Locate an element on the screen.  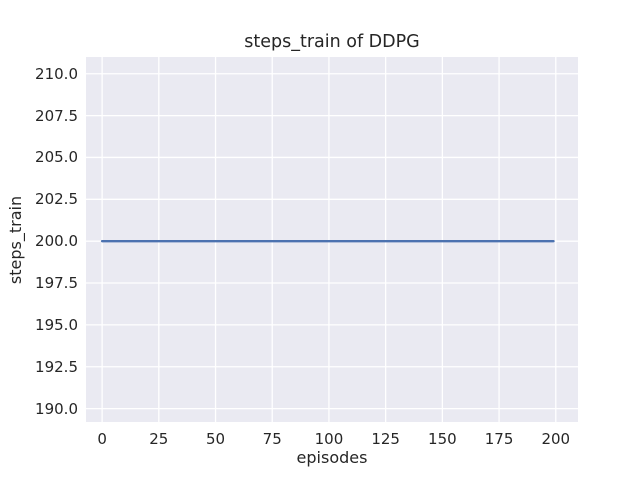
x-tick-label: 0 is located at coordinates (102, 439).